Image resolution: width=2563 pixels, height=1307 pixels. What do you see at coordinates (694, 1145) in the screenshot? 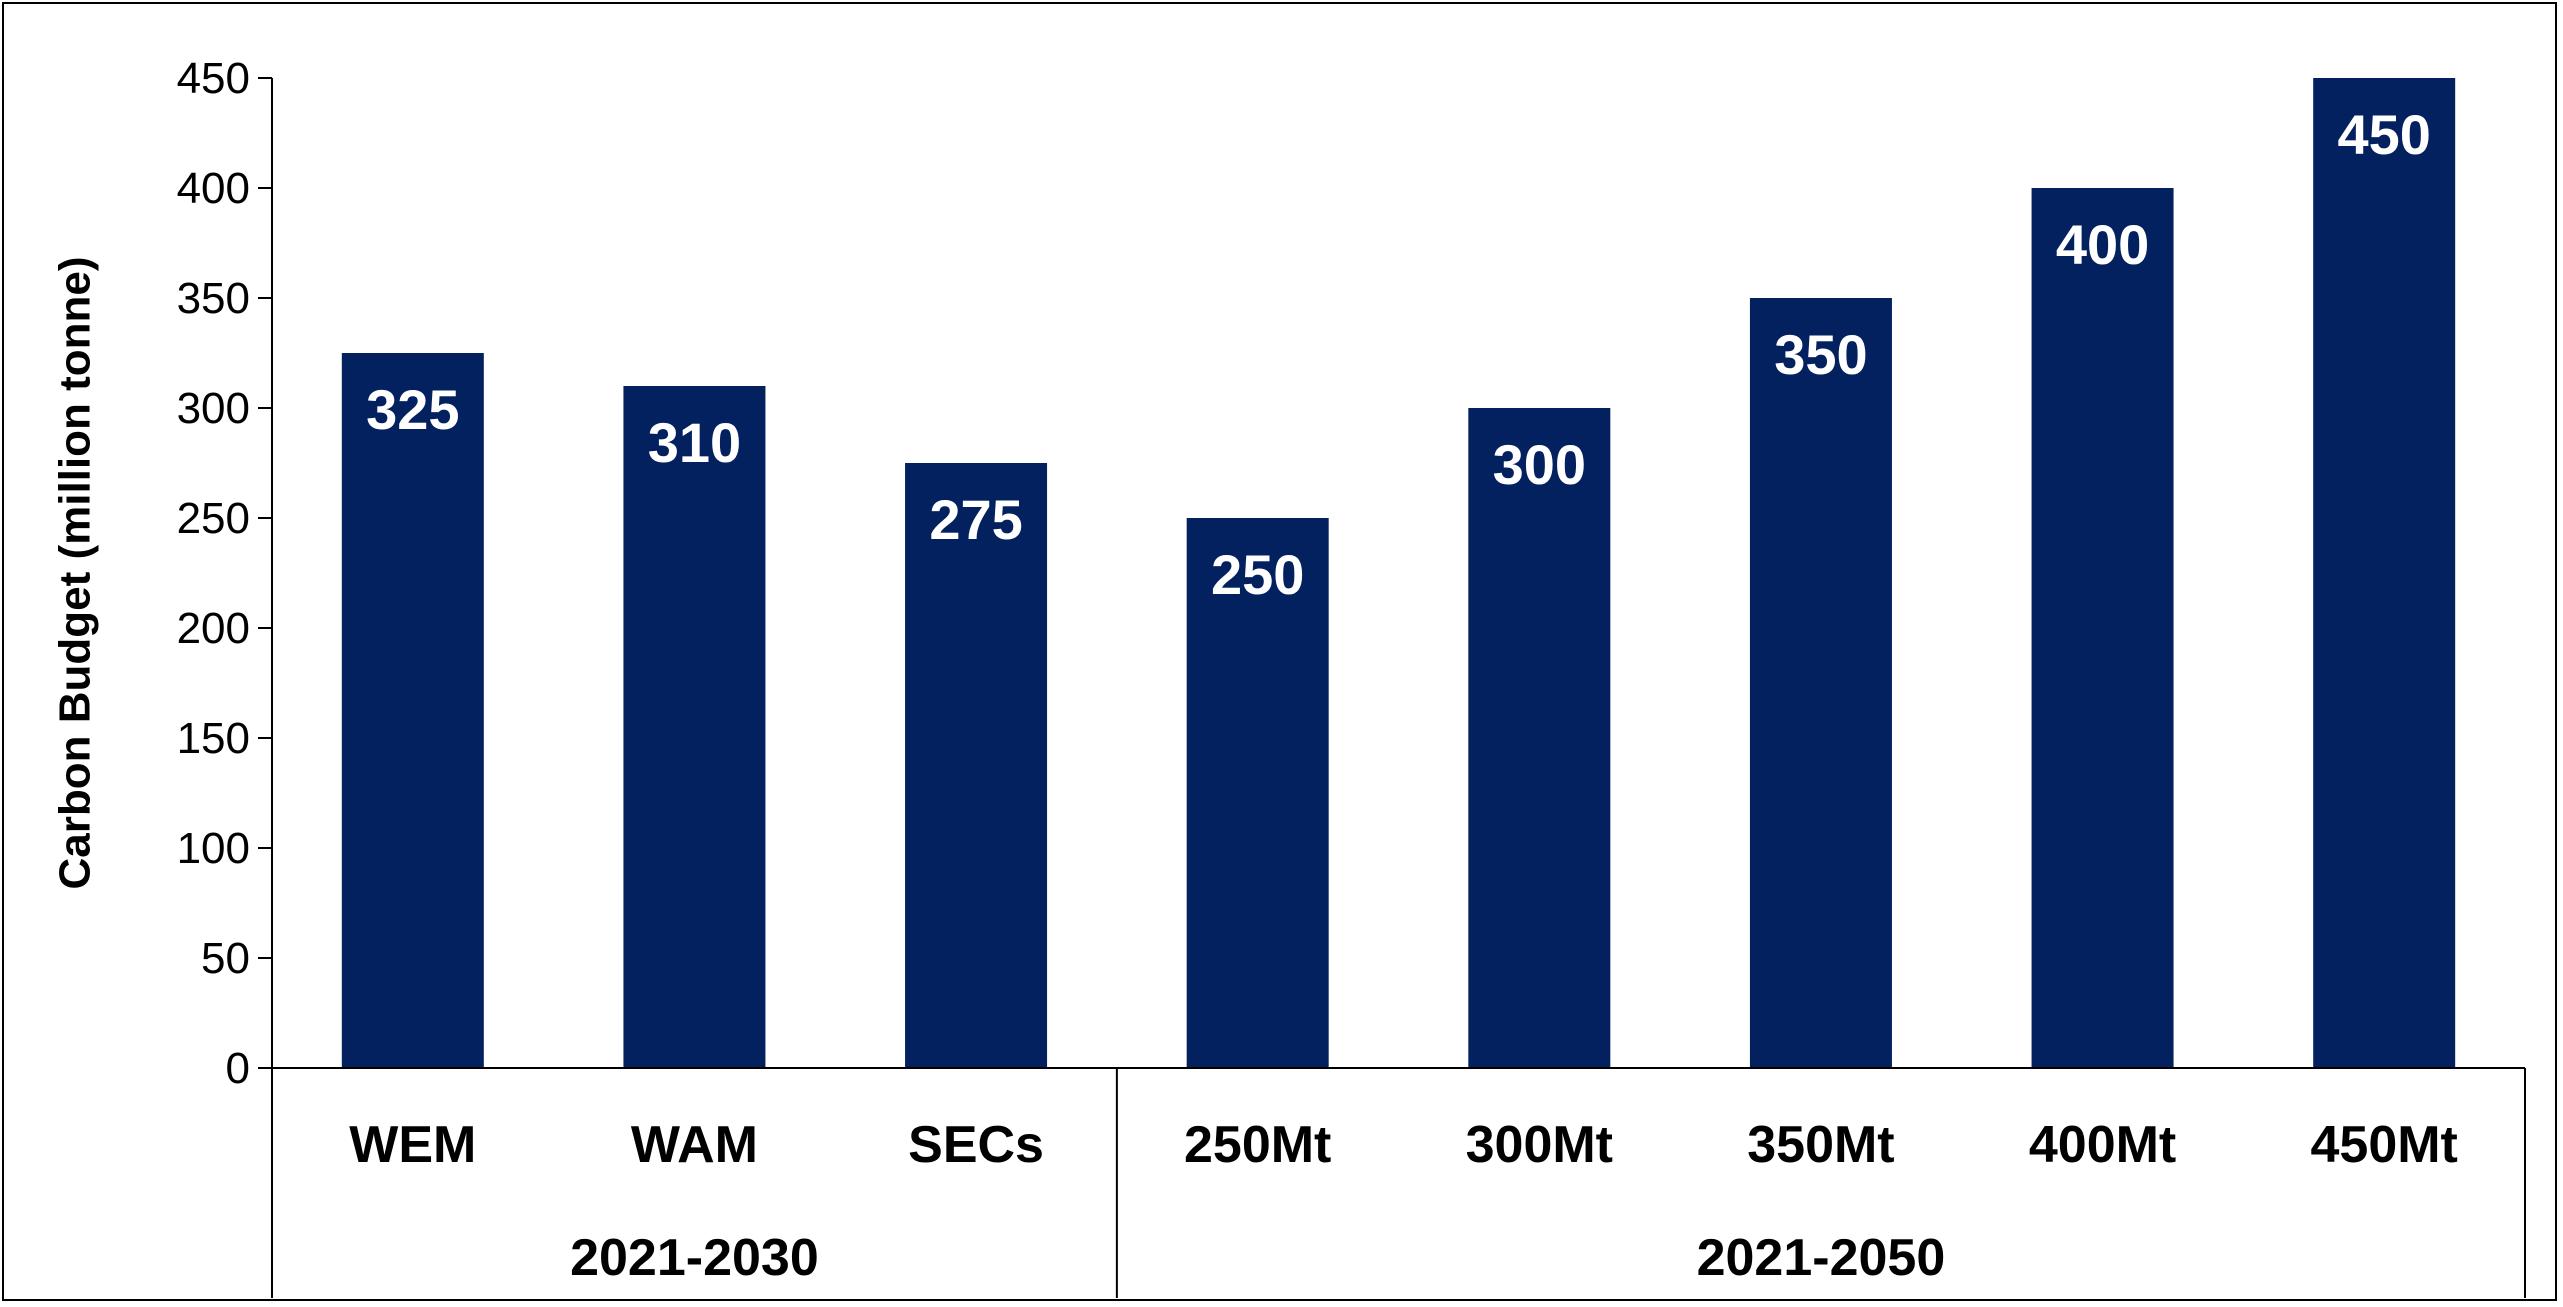
I see `x-category-label: WAM` at bounding box center [694, 1145].